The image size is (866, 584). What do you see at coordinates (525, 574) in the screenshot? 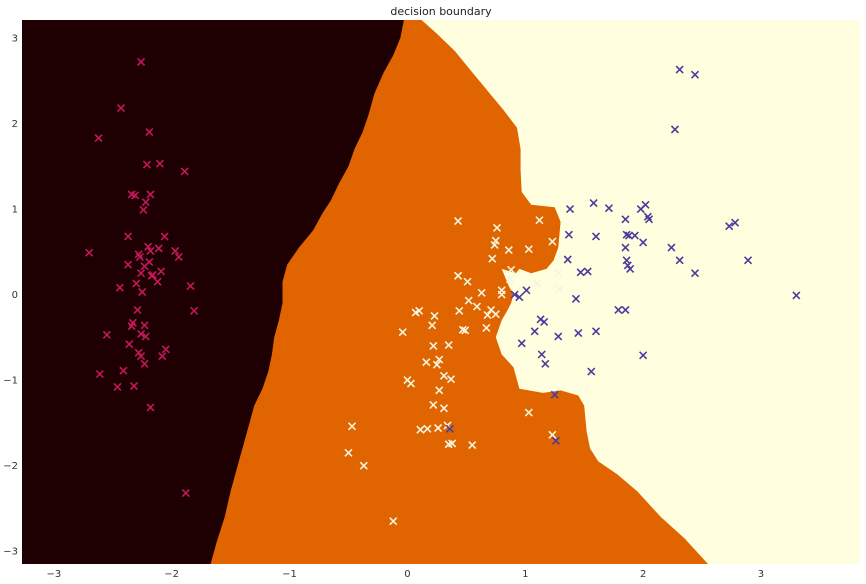
I see `x-tick-label: 1` at bounding box center [525, 574].